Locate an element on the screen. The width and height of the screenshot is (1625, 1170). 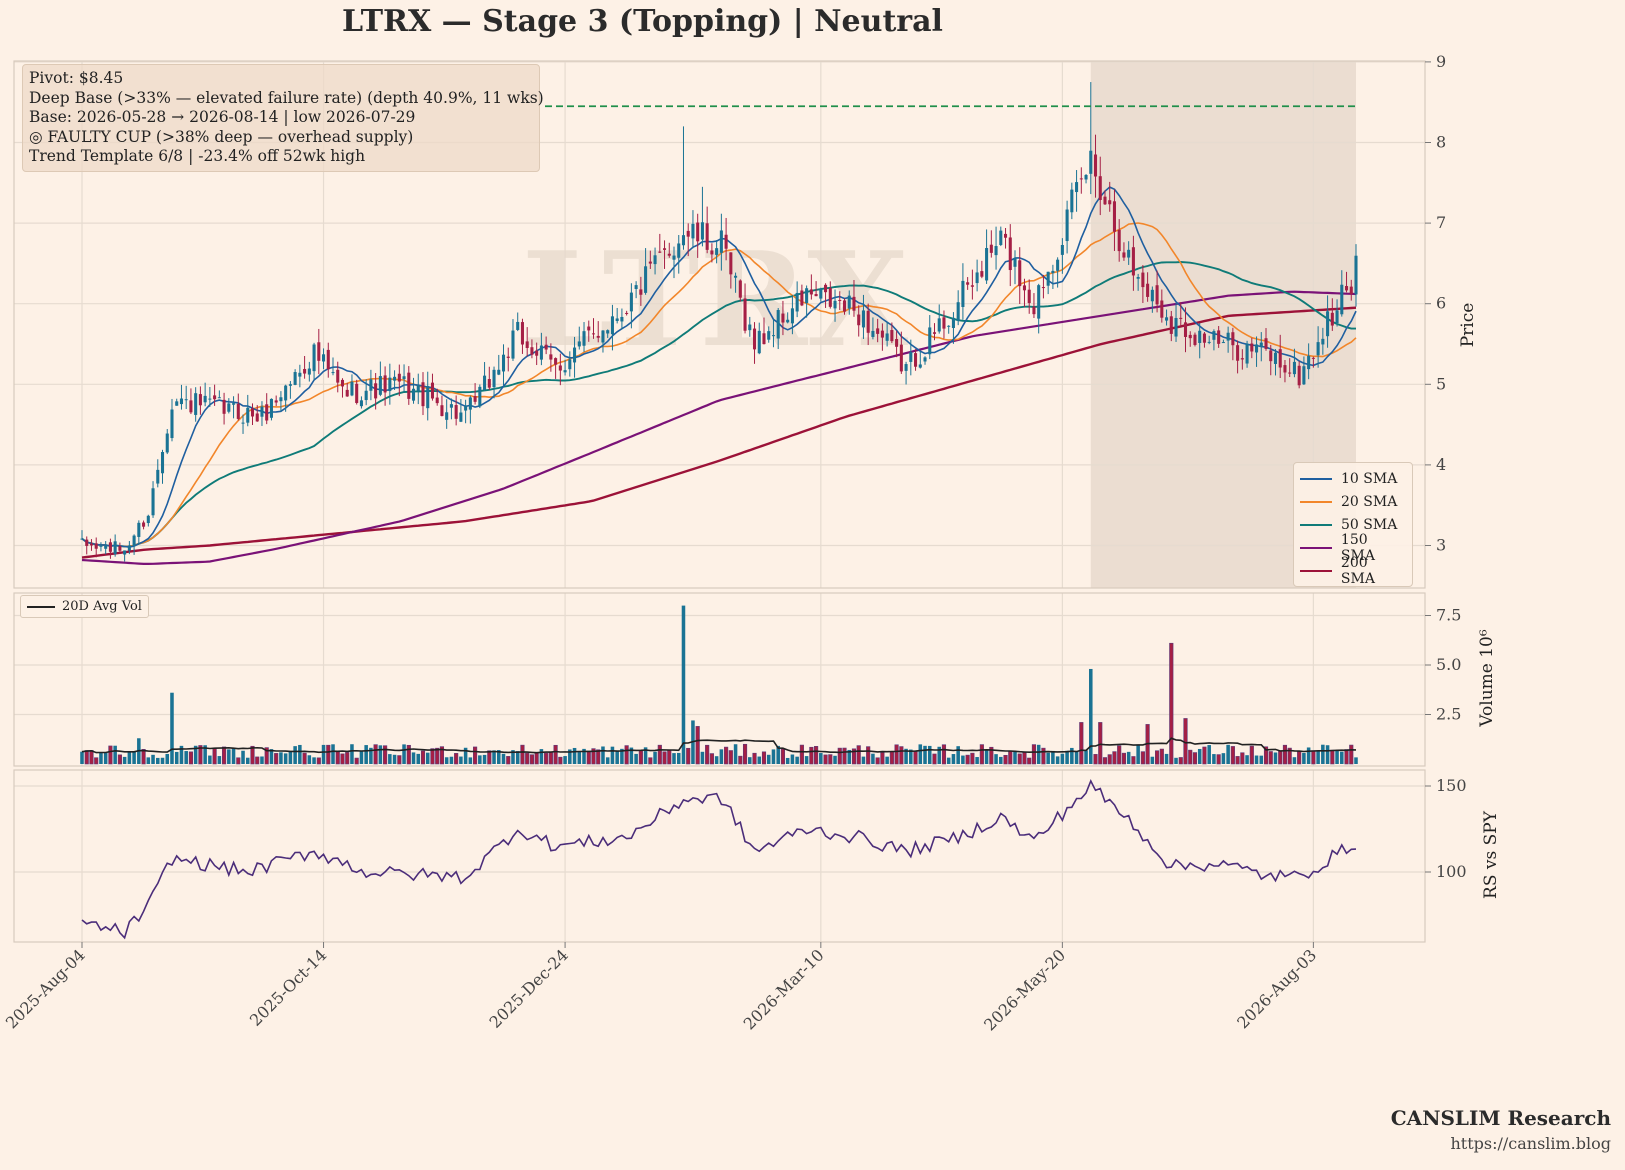
volume-tick-label: 2.5 is located at coordinates (1448, 714).